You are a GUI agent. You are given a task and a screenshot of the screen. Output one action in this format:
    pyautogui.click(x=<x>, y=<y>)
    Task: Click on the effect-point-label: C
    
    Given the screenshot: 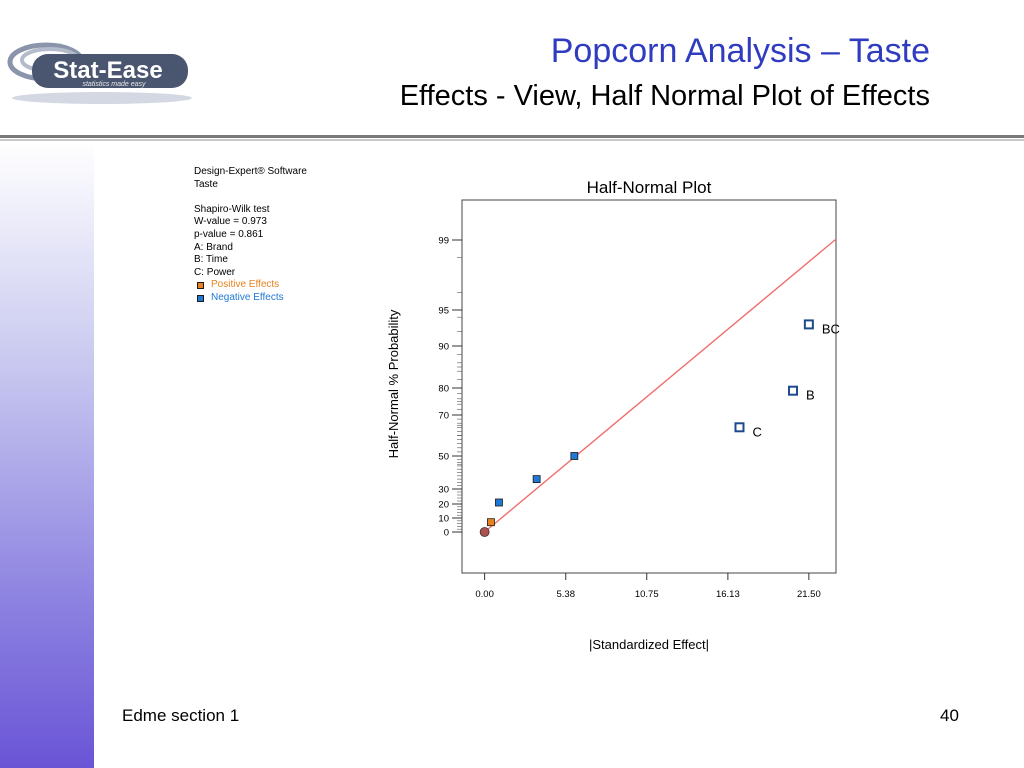 What is the action you would take?
    pyautogui.click(x=756, y=431)
    